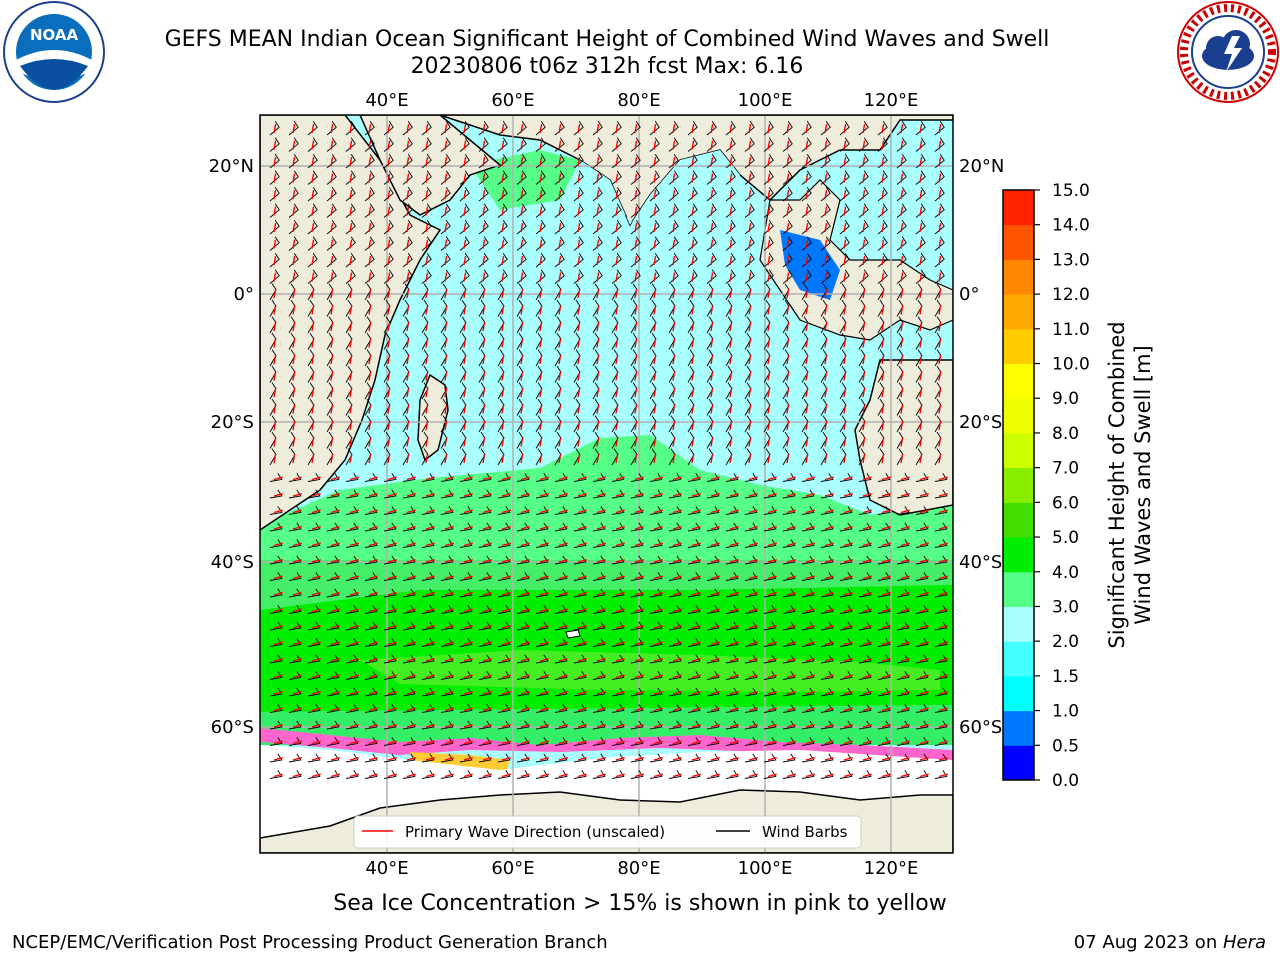 The width and height of the screenshot is (1280, 960). I want to click on colorbar-segment, so click(1018, 693).